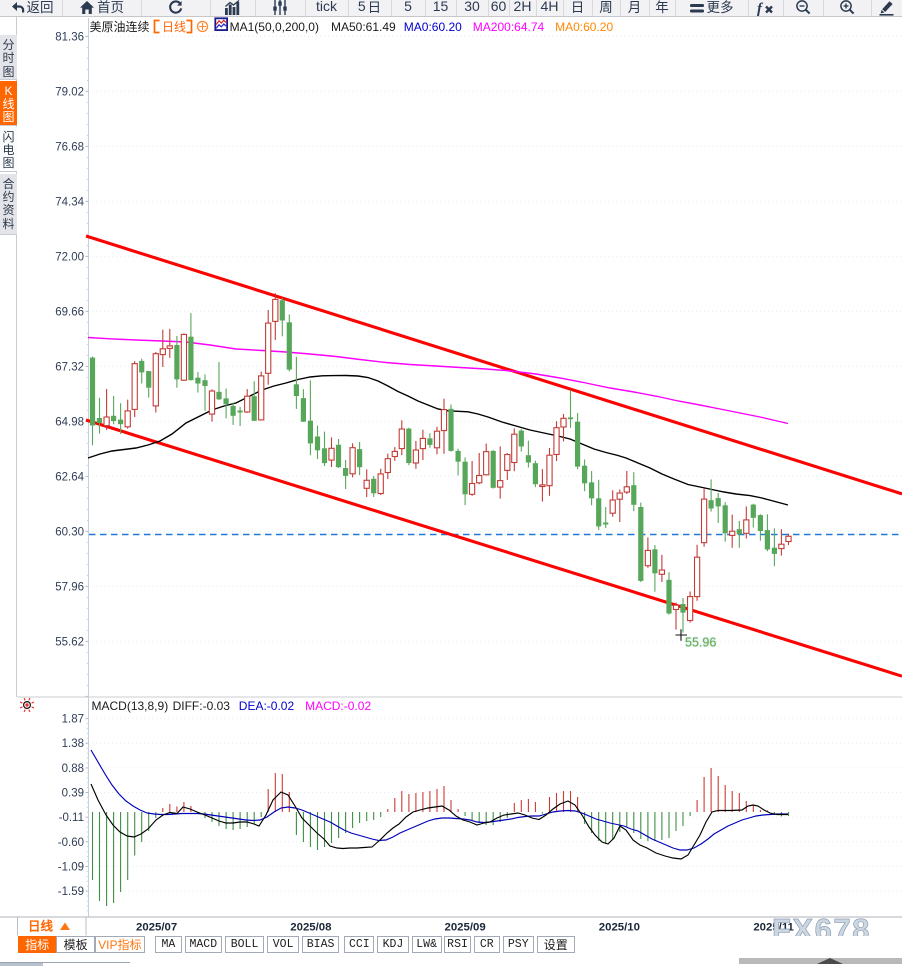 The width and height of the screenshot is (902, 966). What do you see at coordinates (700, 643) in the screenshot?
I see `svg-text: 55.96` at bounding box center [700, 643].